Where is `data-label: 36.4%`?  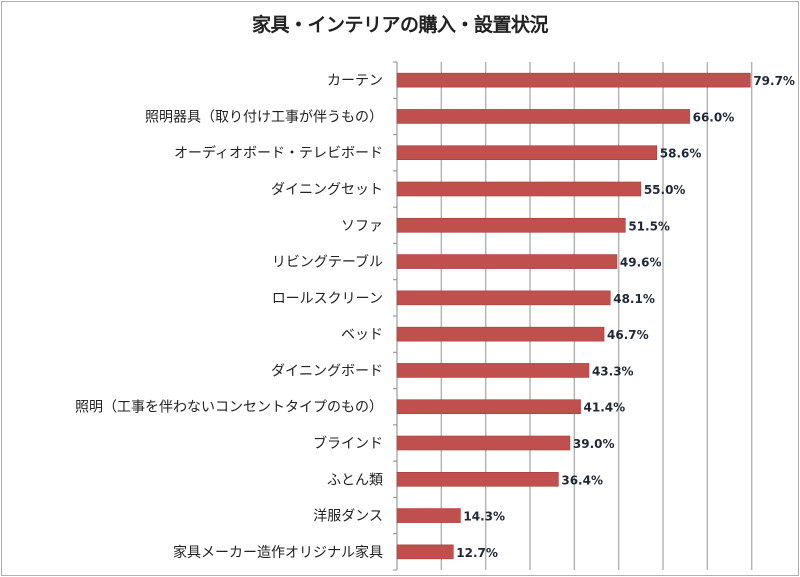
data-label: 36.4% is located at coordinates (582, 480).